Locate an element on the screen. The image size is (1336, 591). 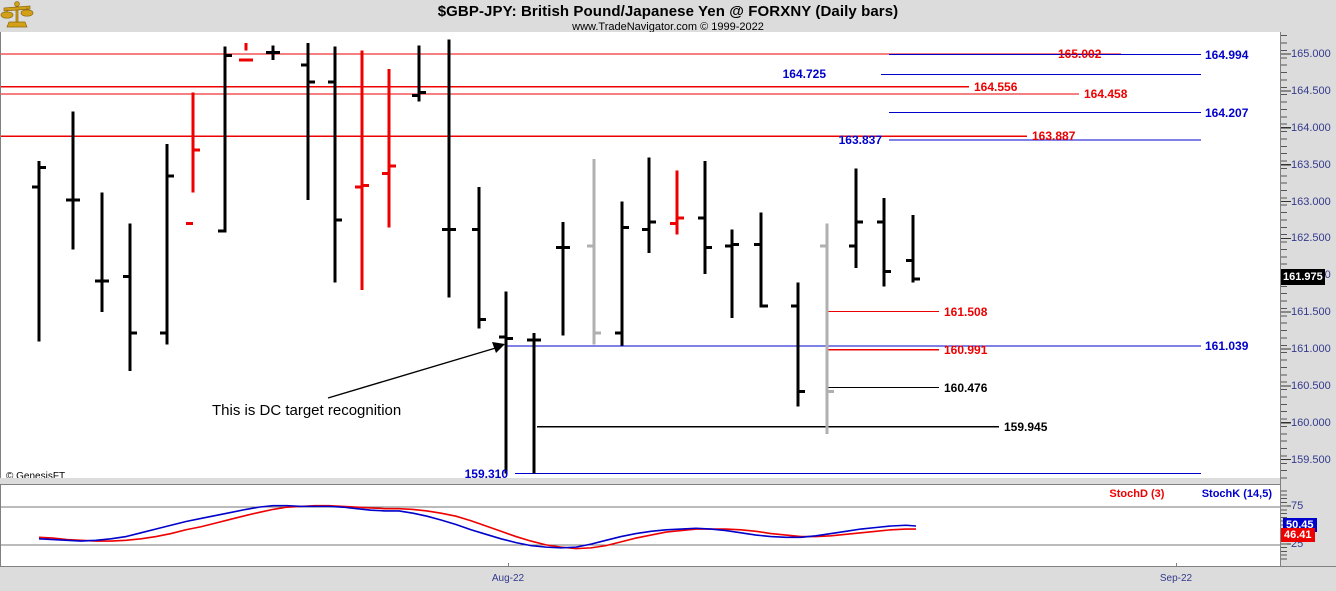
date-axis: Aug-22 Sep-22 is located at coordinates (668, 577).